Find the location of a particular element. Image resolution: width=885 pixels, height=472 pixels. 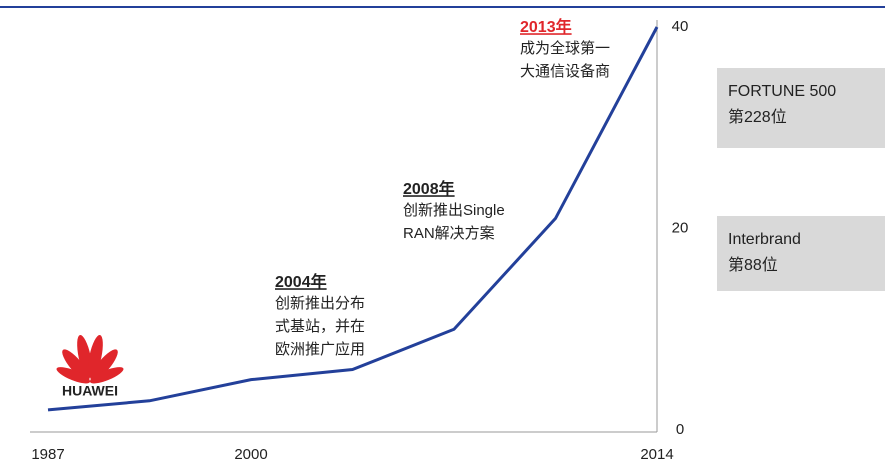

x-tick-label: 2000 is located at coordinates (250, 454).